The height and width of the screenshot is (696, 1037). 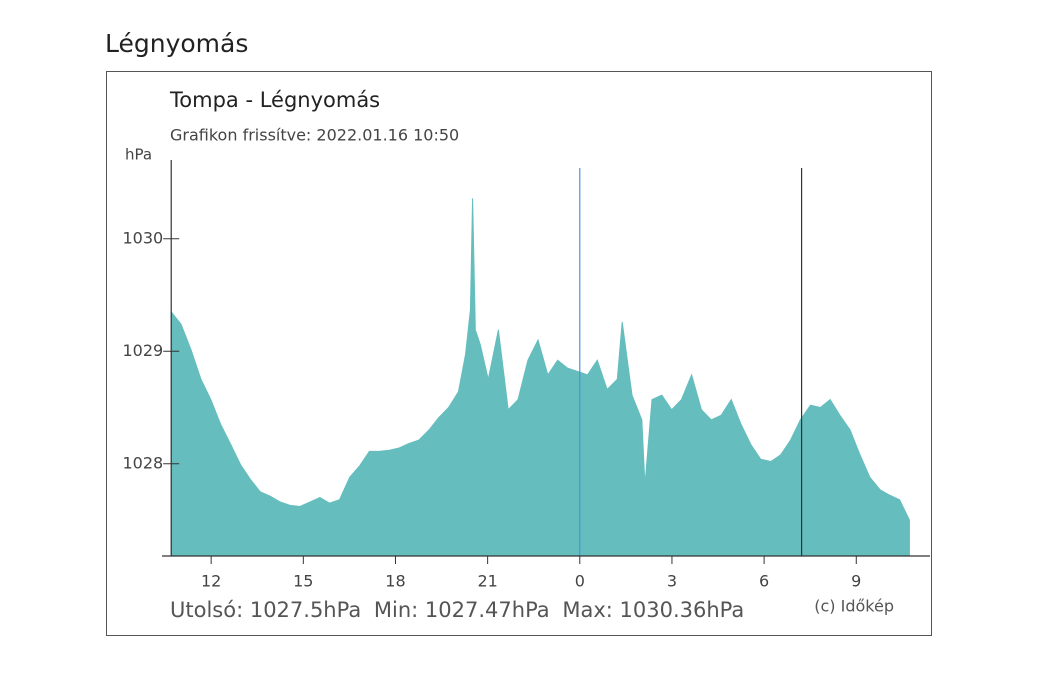 What do you see at coordinates (211, 581) in the screenshot?
I see `x-tick-label: 12` at bounding box center [211, 581].